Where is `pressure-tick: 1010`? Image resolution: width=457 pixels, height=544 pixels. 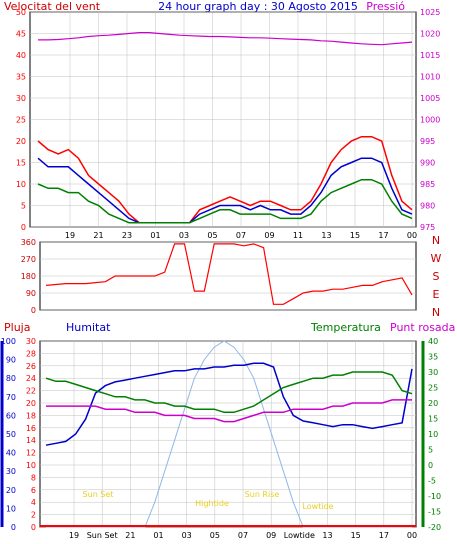 pressure-tick: 1010 is located at coordinates (430, 77).